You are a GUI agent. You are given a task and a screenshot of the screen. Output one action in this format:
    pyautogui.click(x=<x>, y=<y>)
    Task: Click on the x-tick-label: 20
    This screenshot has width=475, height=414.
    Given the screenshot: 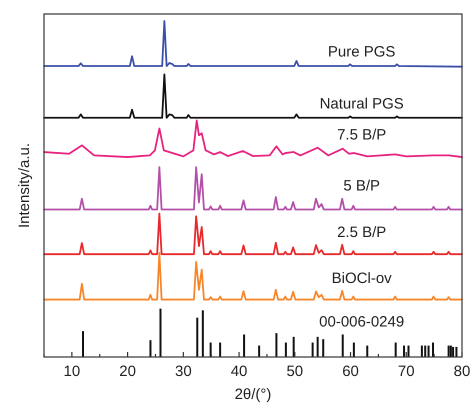 What is the action you would take?
    pyautogui.click(x=127, y=371)
    